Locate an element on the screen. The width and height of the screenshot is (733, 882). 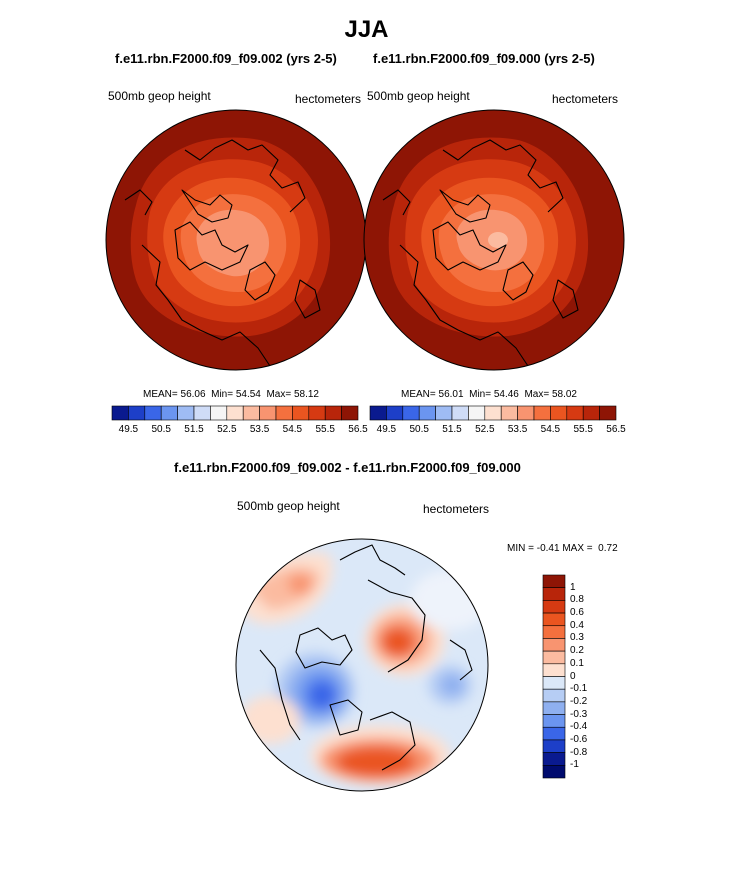
colorbar1 is located at coordinates (235, 413).